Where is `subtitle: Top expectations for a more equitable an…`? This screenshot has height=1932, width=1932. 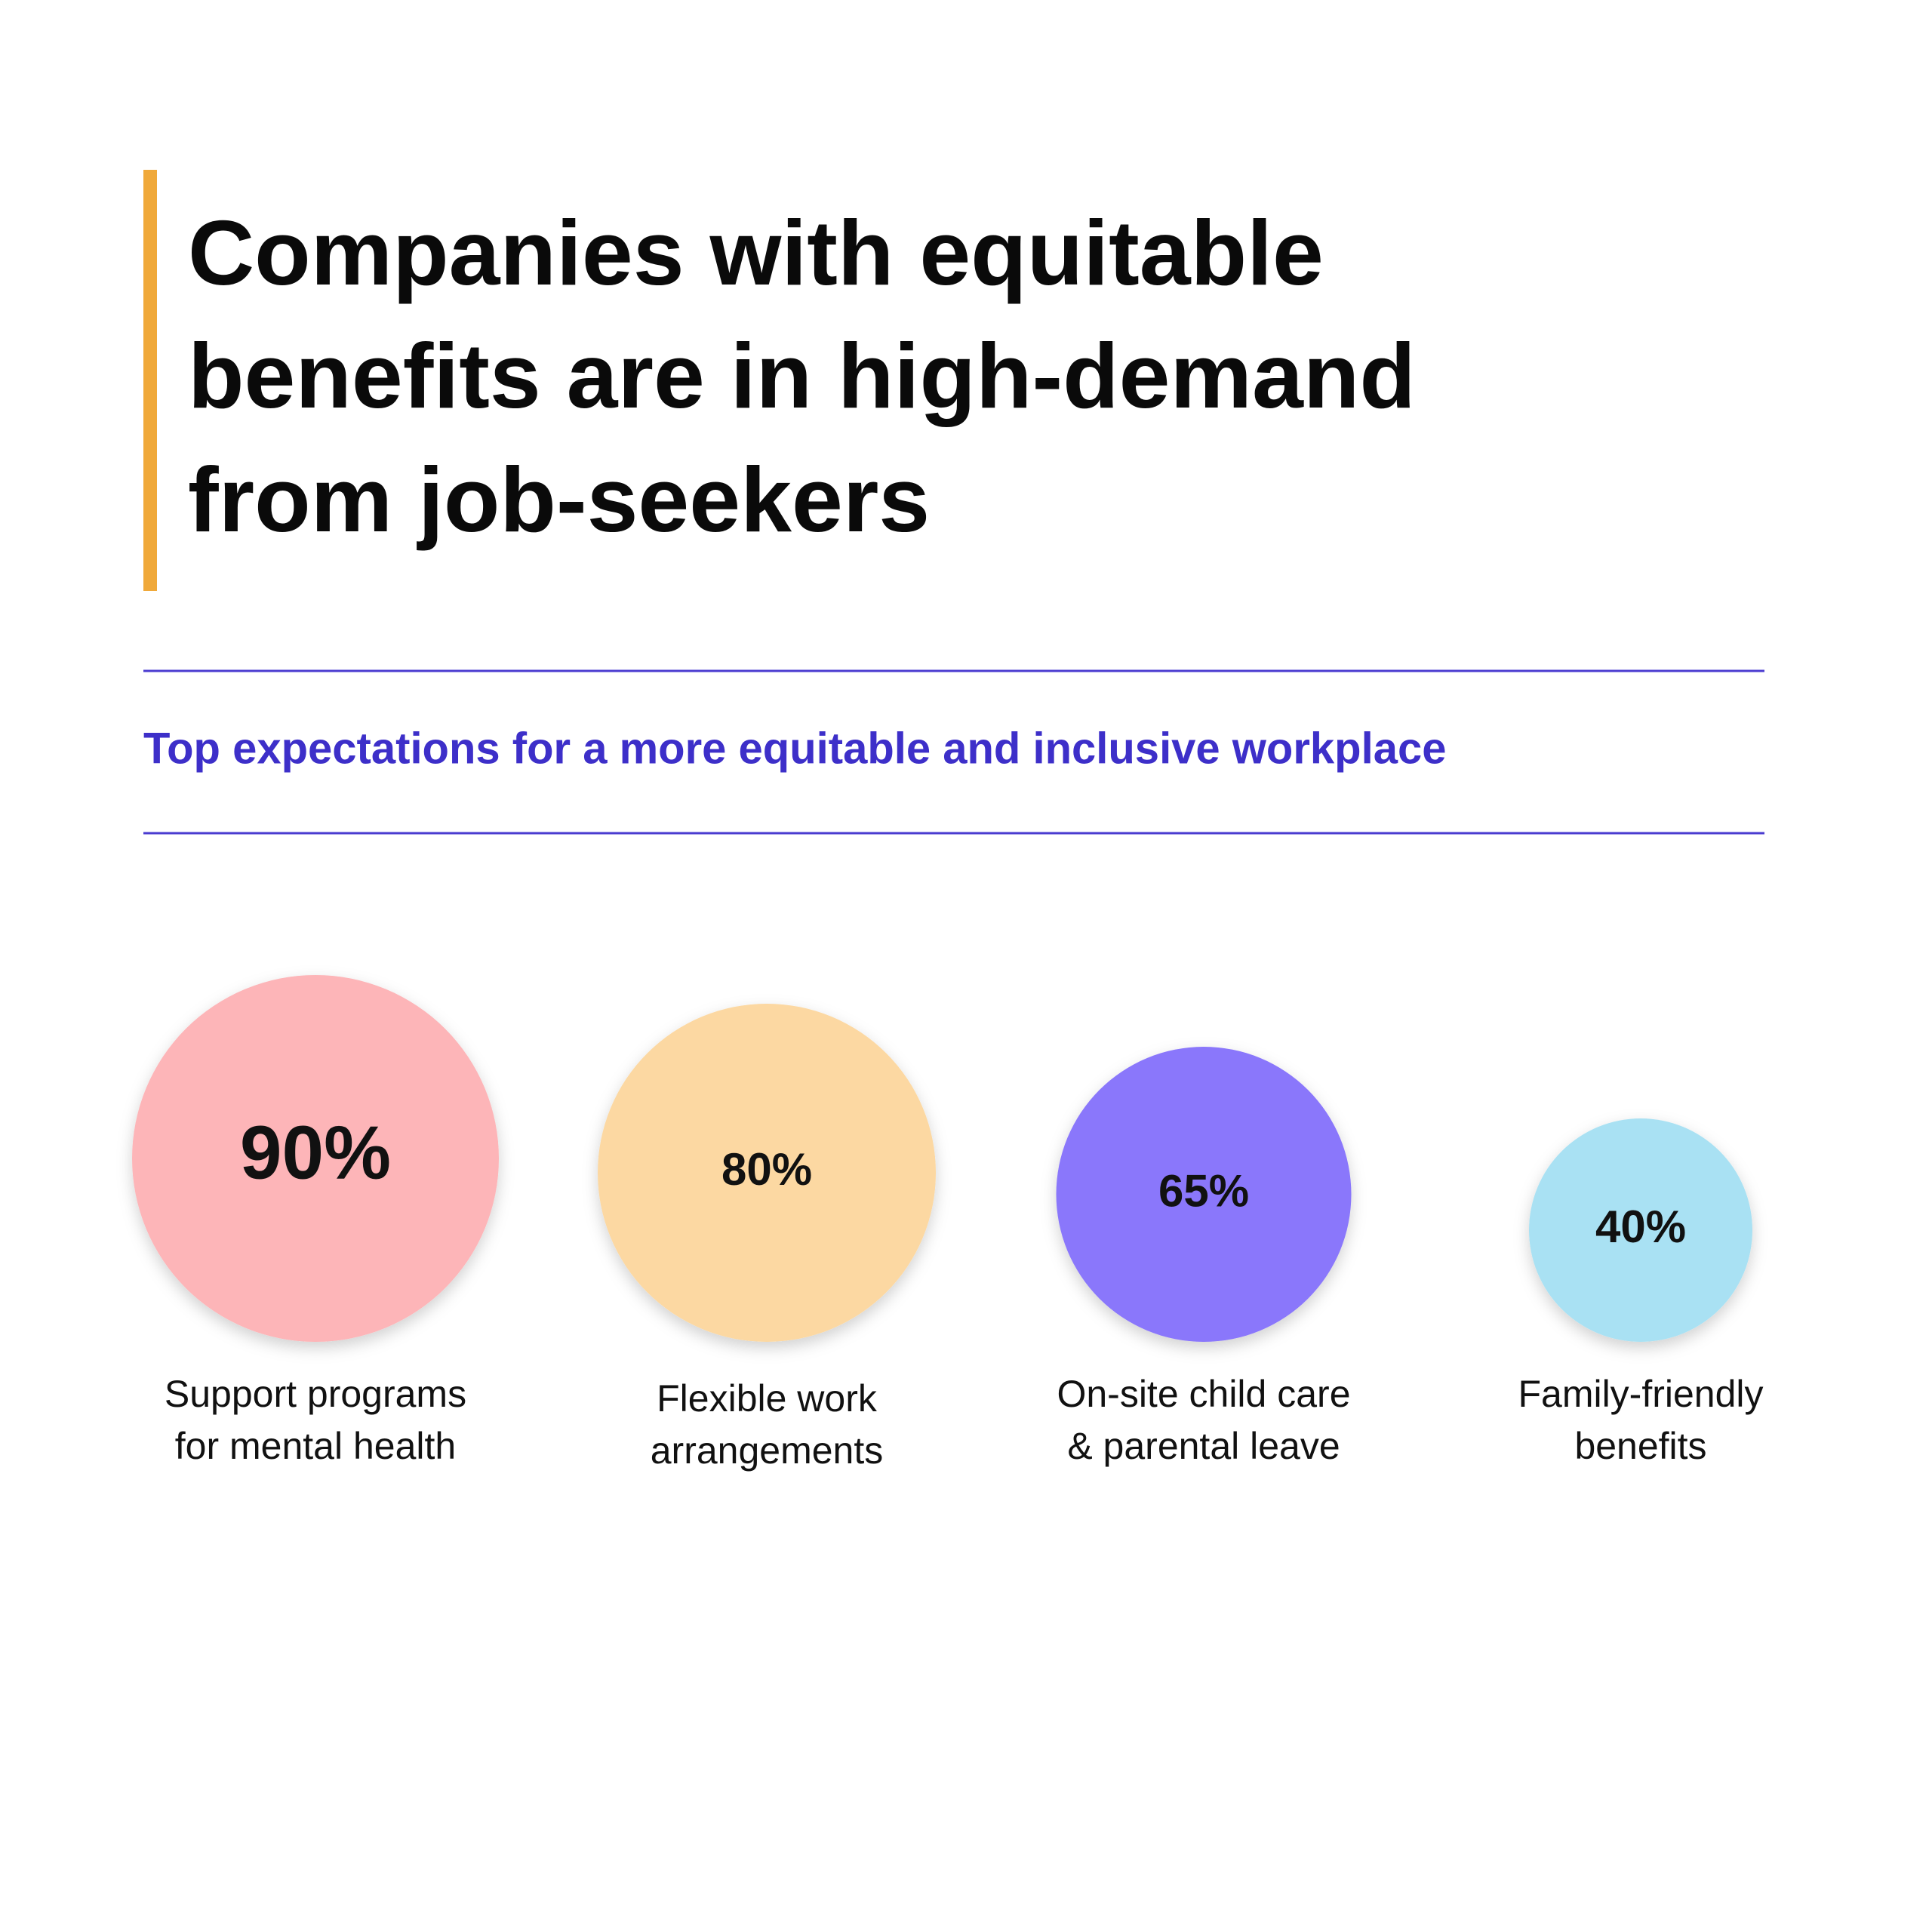
subtitle: Top expectations for a more equitable an… is located at coordinates (795, 748).